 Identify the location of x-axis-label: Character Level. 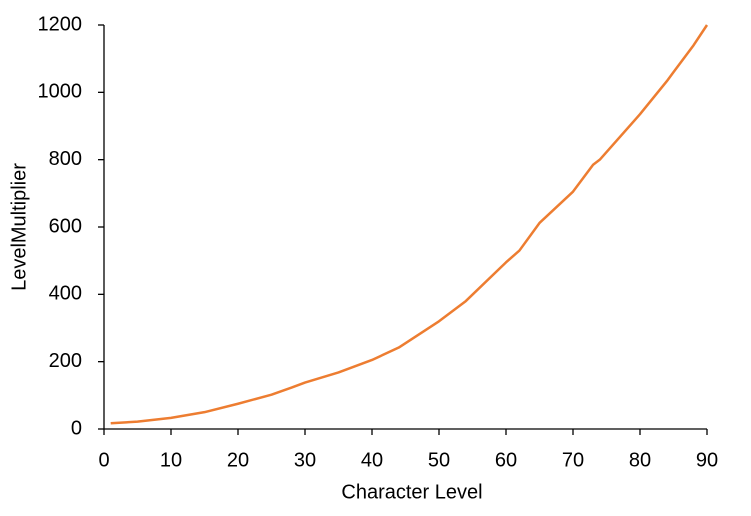
(411, 492).